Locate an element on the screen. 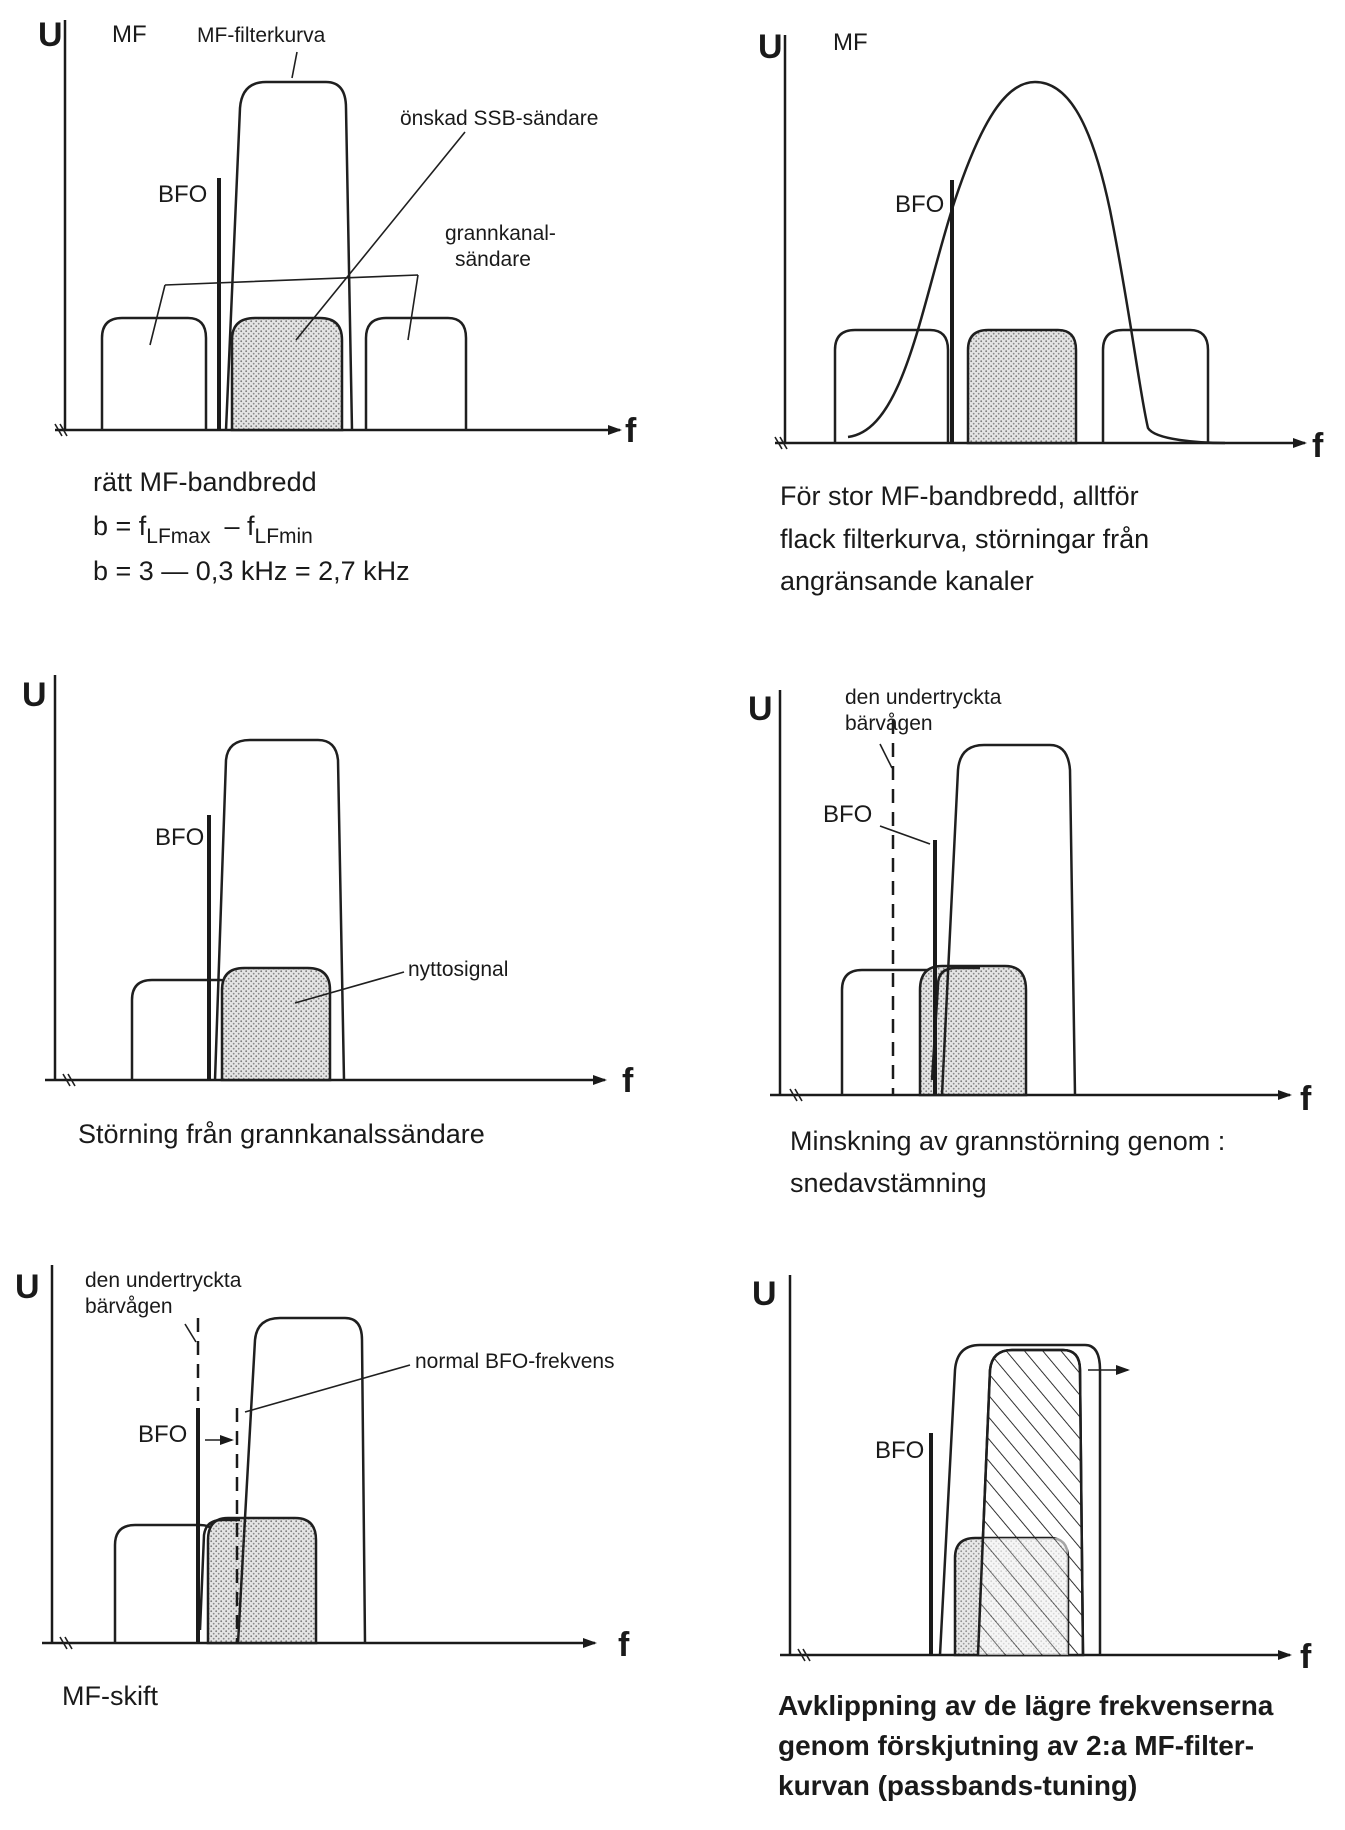 The image size is (1345, 1830). wide-mf-filter-curve is located at coordinates (1036, 262).